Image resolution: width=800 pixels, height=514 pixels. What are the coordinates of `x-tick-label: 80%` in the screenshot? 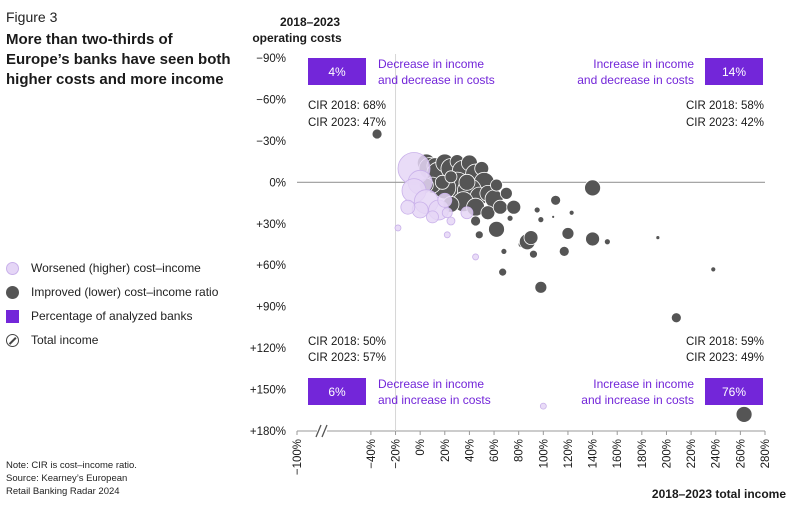 It's located at (520, 450).